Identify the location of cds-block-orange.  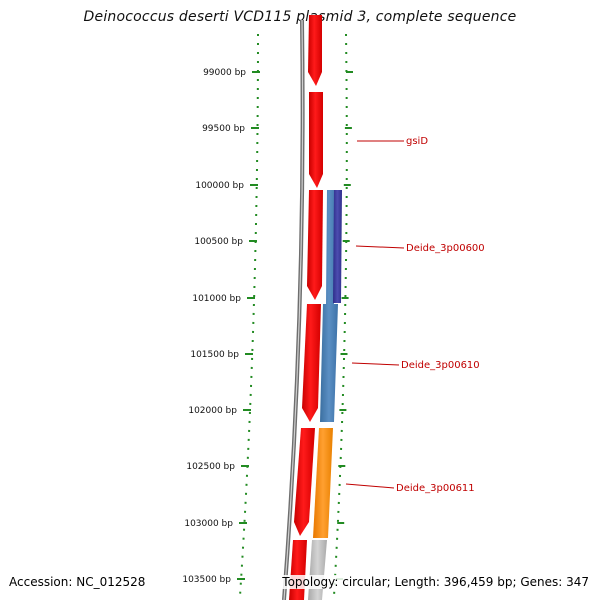
(323, 483).